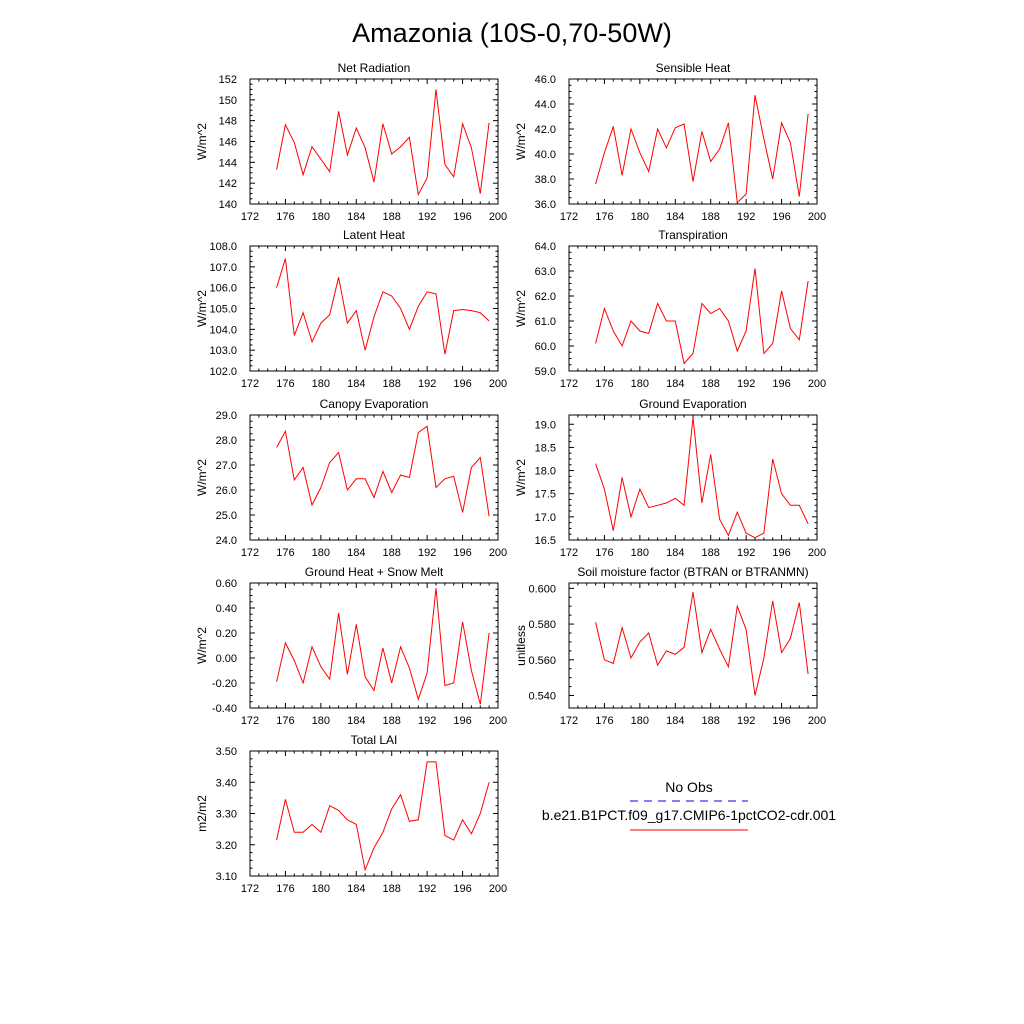 This screenshot has width=1024, height=1024. Describe the element at coordinates (545, 425) in the screenshot. I see `y-tick-label: 19.0` at that location.